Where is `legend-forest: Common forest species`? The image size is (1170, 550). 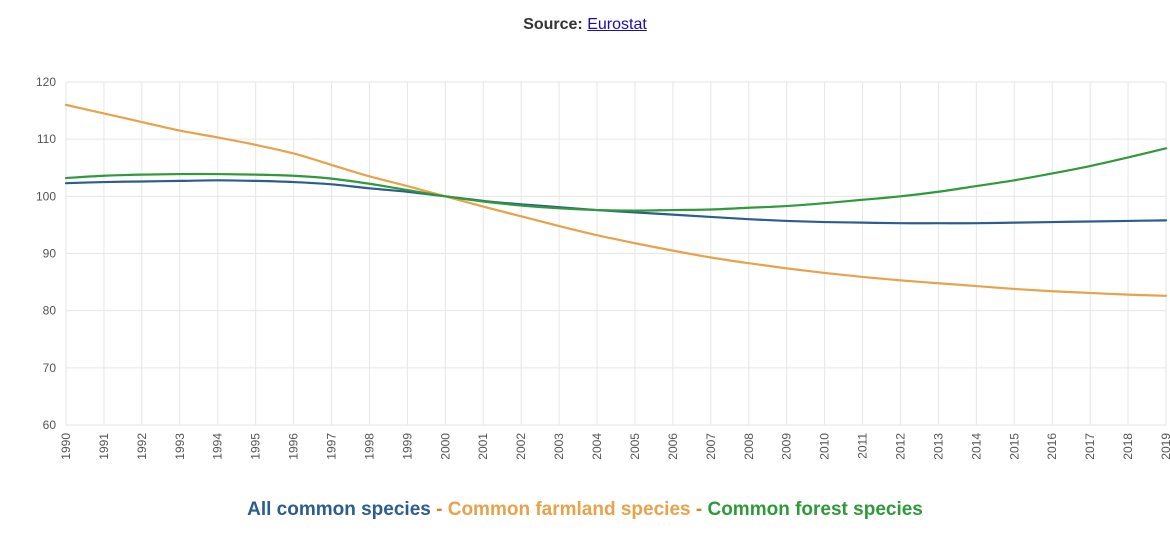 legend-forest: Common forest species is located at coordinates (815, 509).